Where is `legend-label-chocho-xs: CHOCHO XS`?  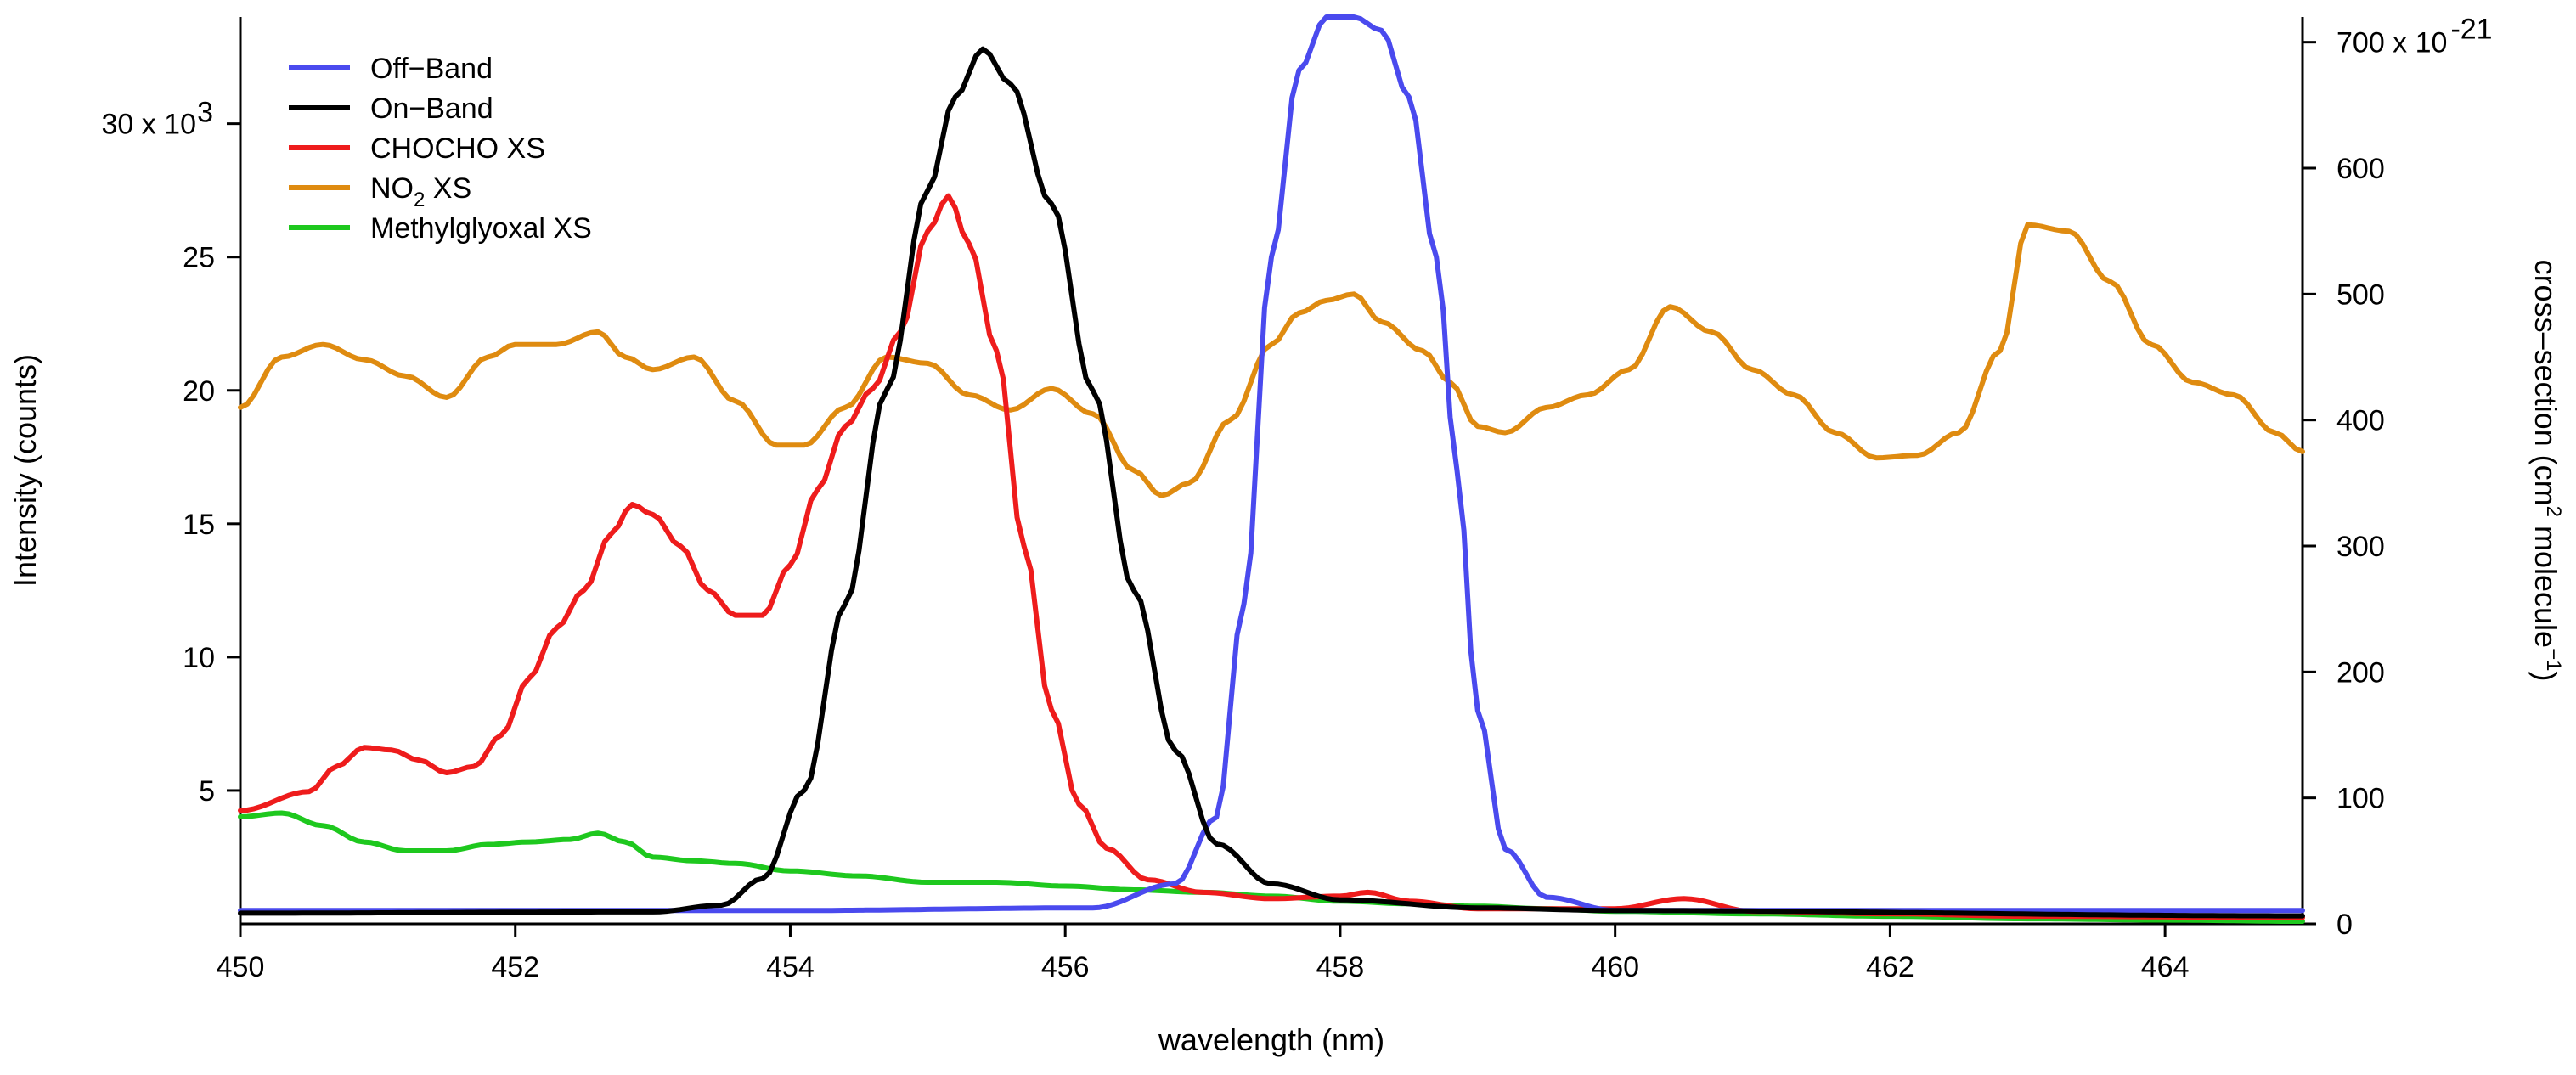 legend-label-chocho-xs: CHOCHO XS is located at coordinates (457, 148).